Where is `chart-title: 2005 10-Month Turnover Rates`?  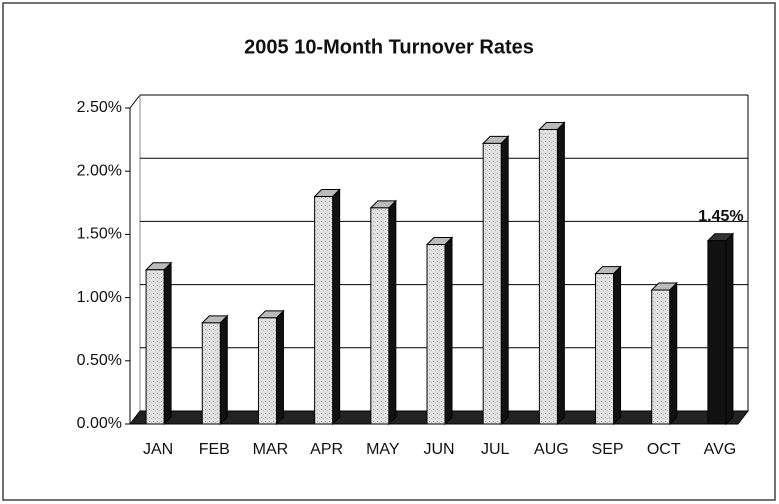 chart-title: 2005 10-Month Turnover Rates is located at coordinates (389, 47).